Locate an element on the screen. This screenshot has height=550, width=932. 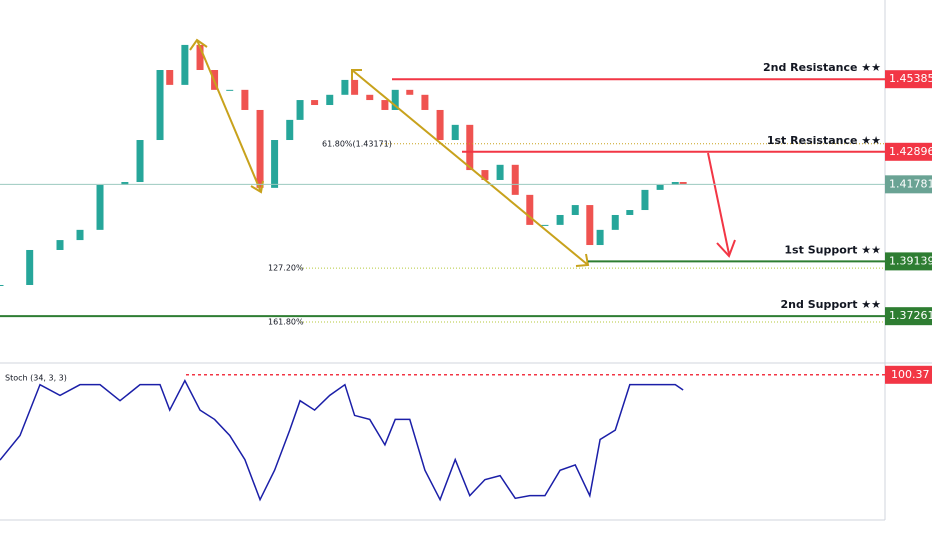
level-name: 1st Resistance ★★ is located at coordinates (824, 140).